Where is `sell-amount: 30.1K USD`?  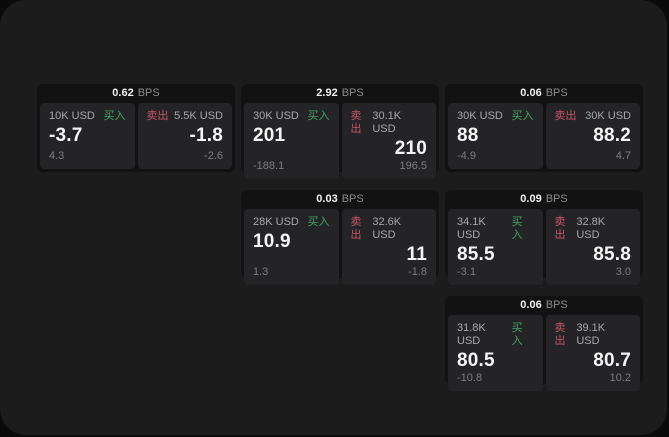
sell-amount: 30.1K USD is located at coordinates (387, 122).